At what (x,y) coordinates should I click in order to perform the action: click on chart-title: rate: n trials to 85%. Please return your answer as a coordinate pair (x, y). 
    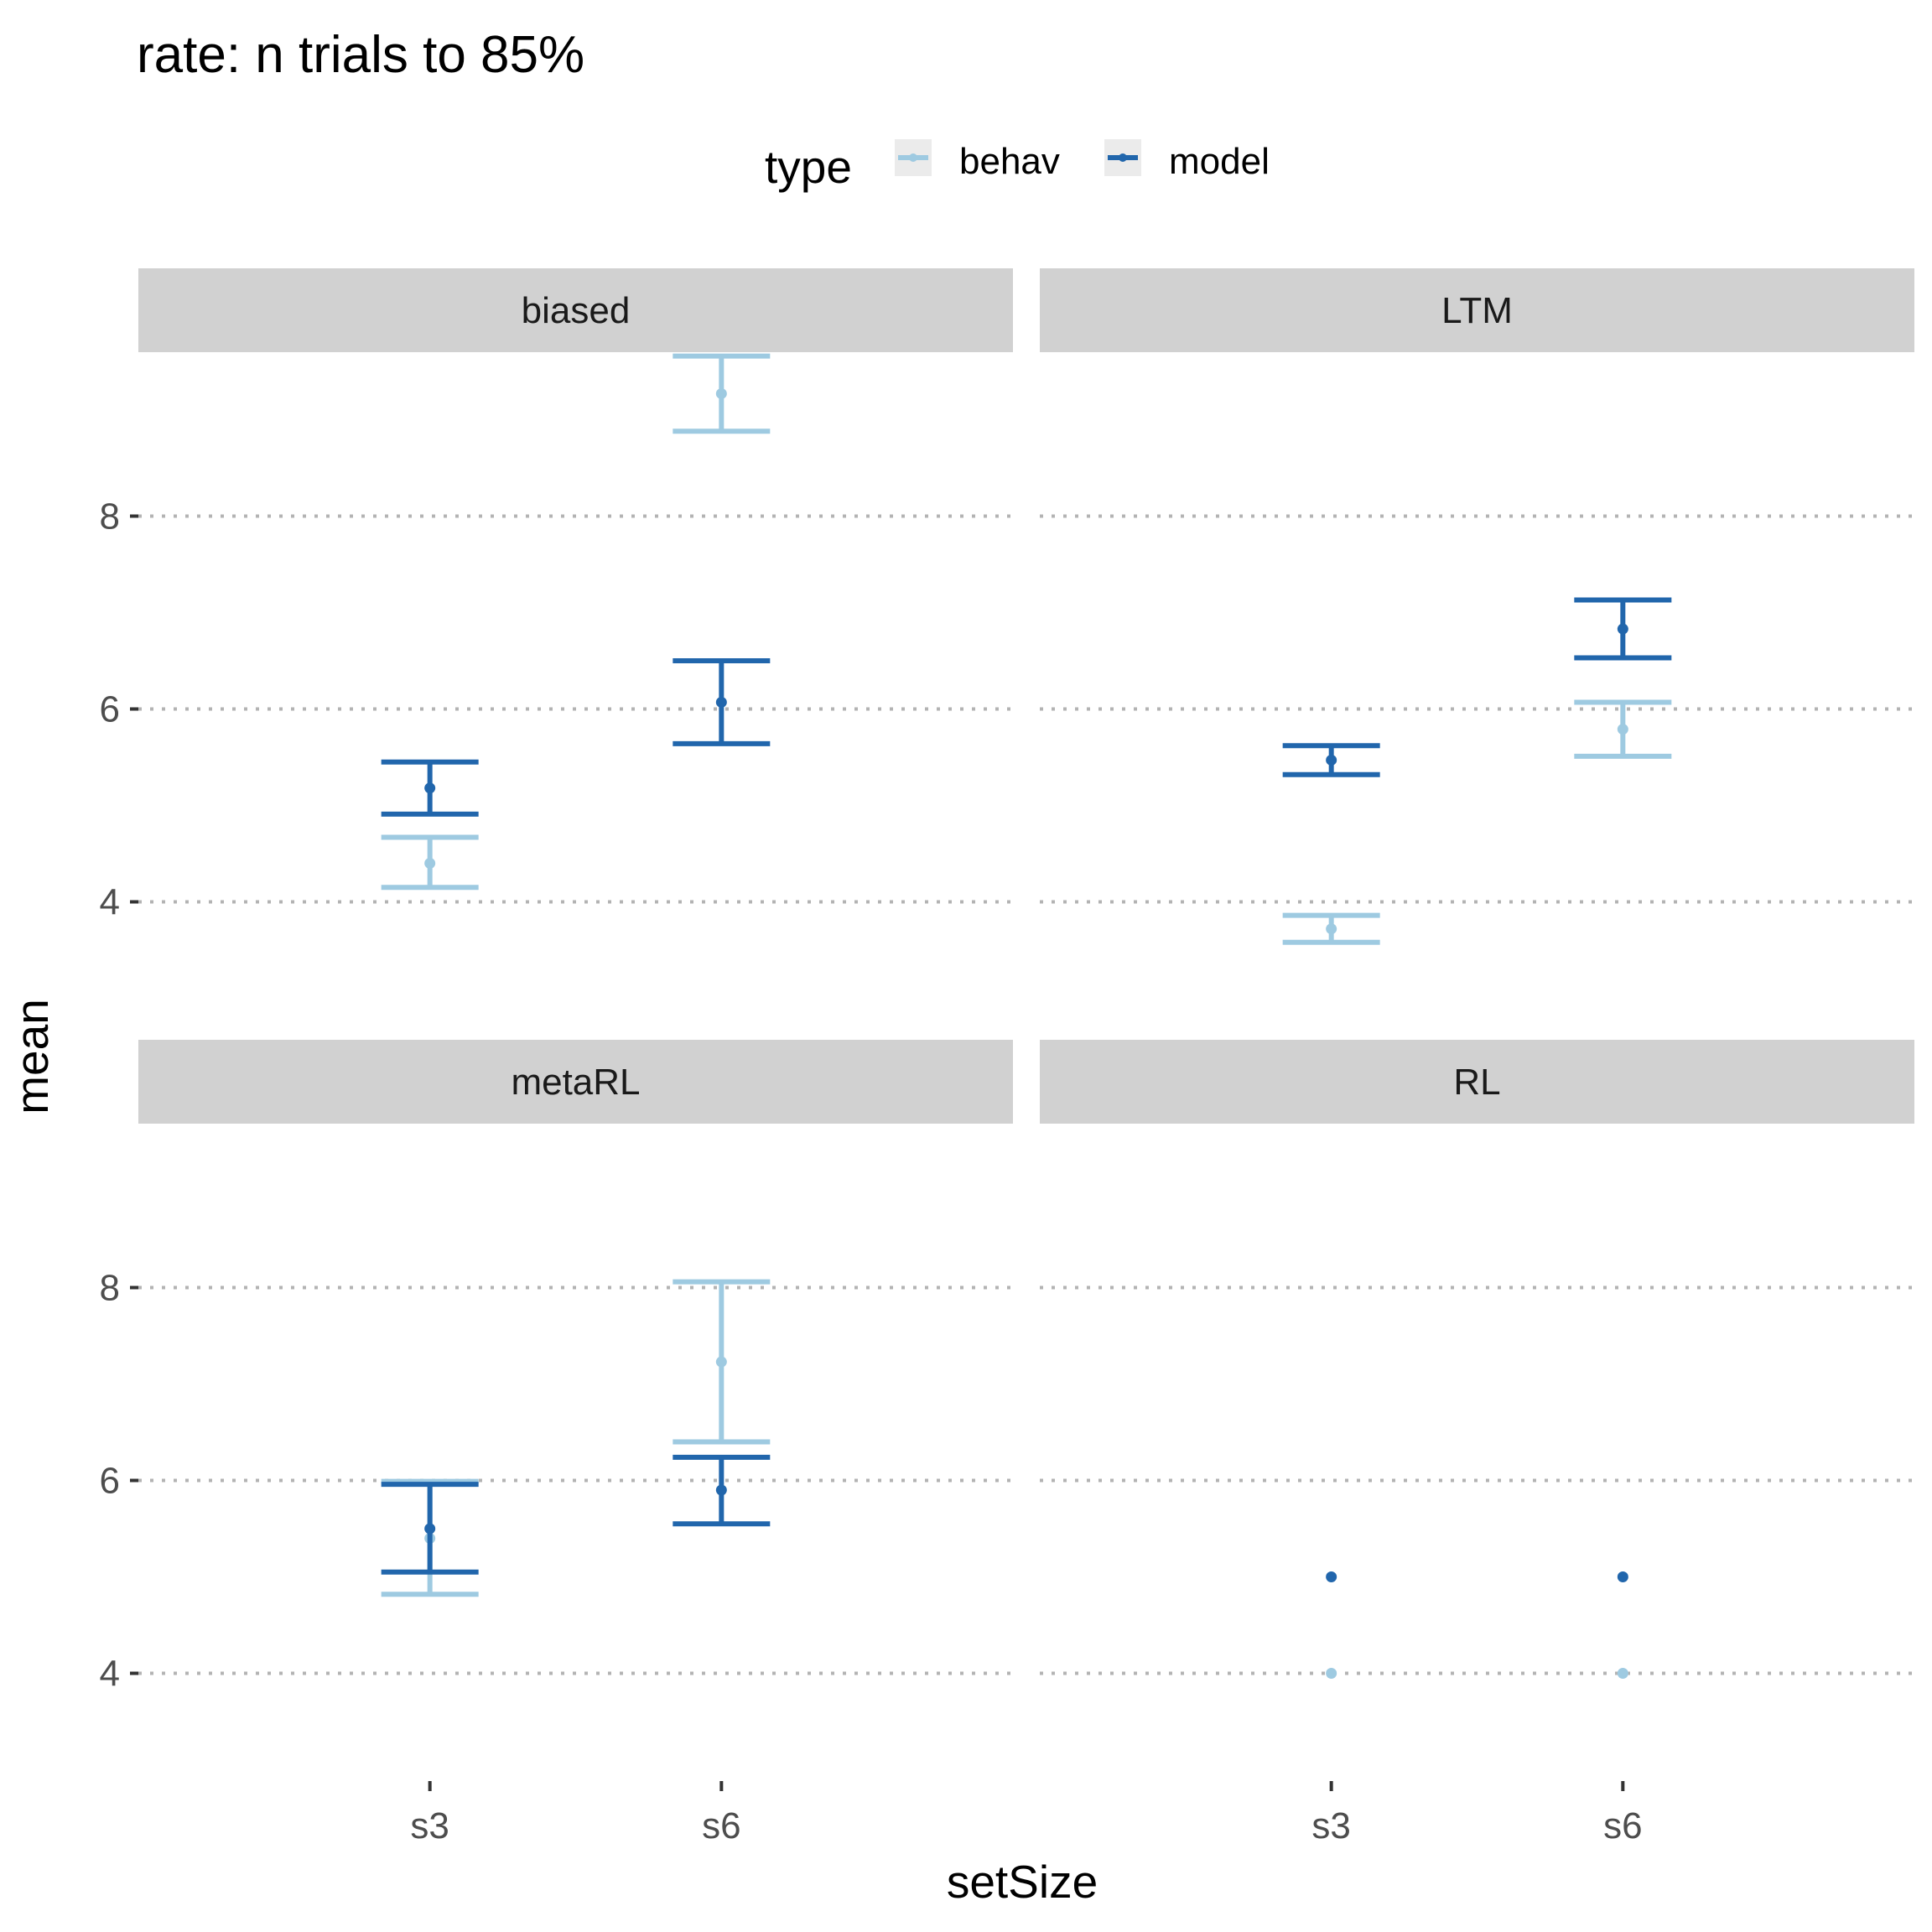
    Looking at the image, I should click on (360, 55).